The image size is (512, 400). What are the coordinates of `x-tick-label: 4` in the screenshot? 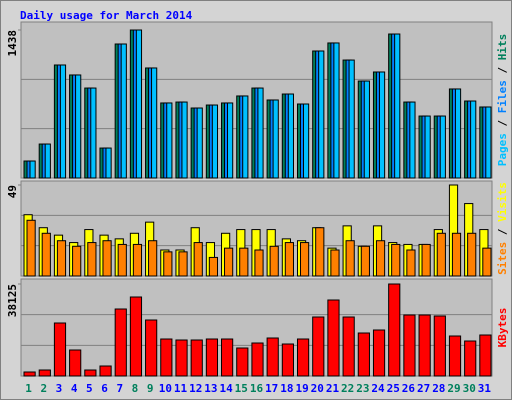 It's located at (74, 388).